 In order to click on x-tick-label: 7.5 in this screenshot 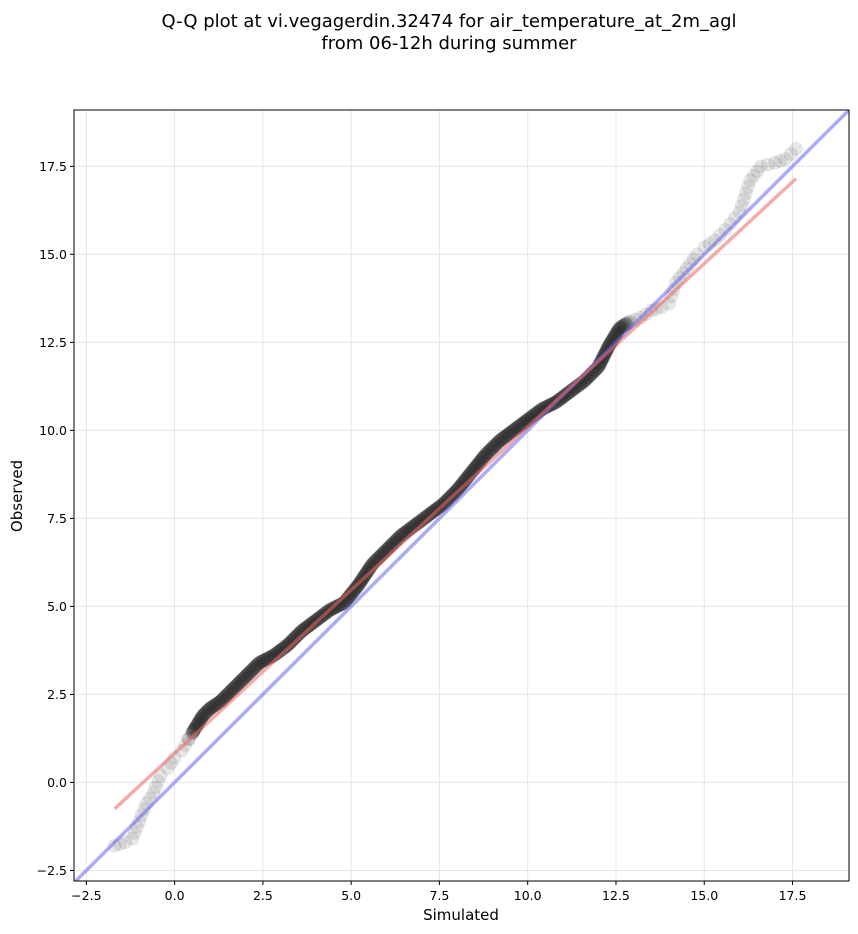, I will do `click(439, 895)`.